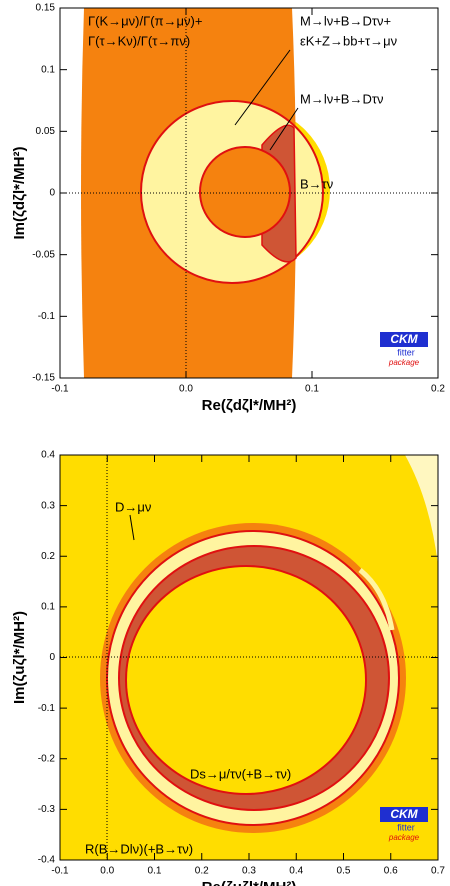 Image resolution: width=450 pixels, height=886 pixels. Describe the element at coordinates (249, 882) in the screenshot. I see `x-axis-label: Re(ζuζl*/MH²)` at that location.